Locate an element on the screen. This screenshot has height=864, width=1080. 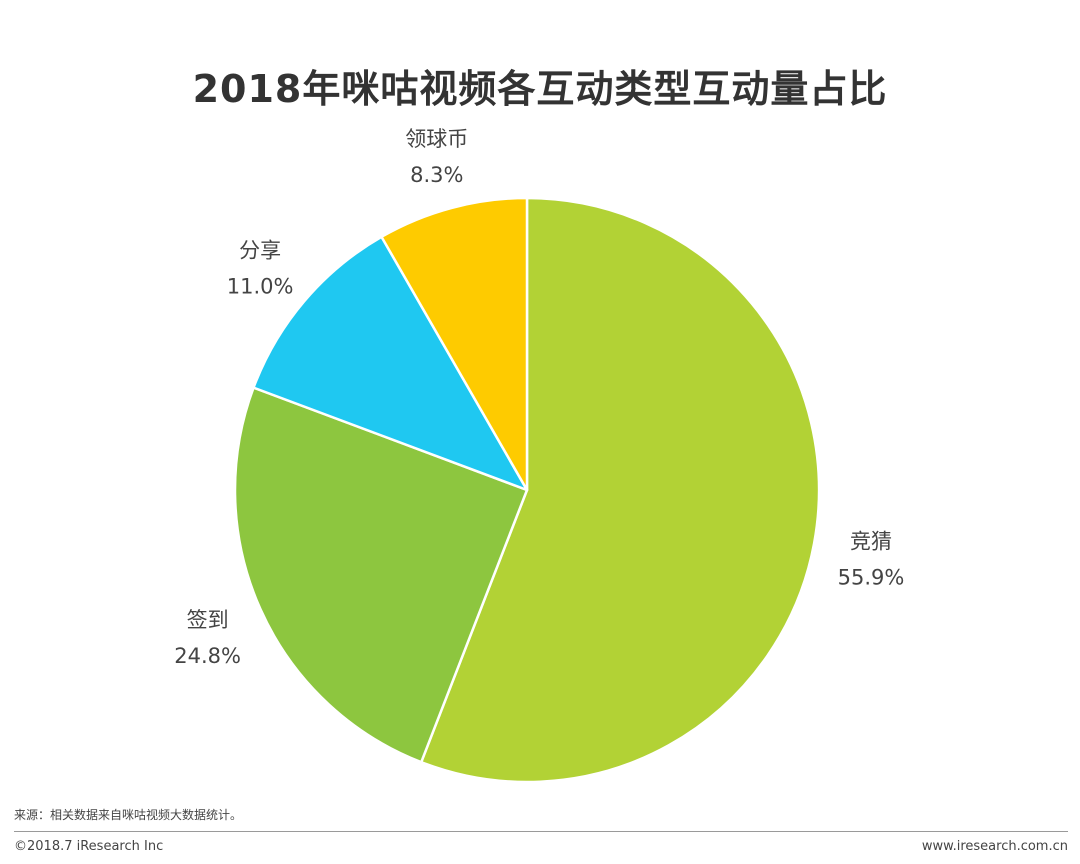
slice-category-label: 分享 is located at coordinates (260, 251).